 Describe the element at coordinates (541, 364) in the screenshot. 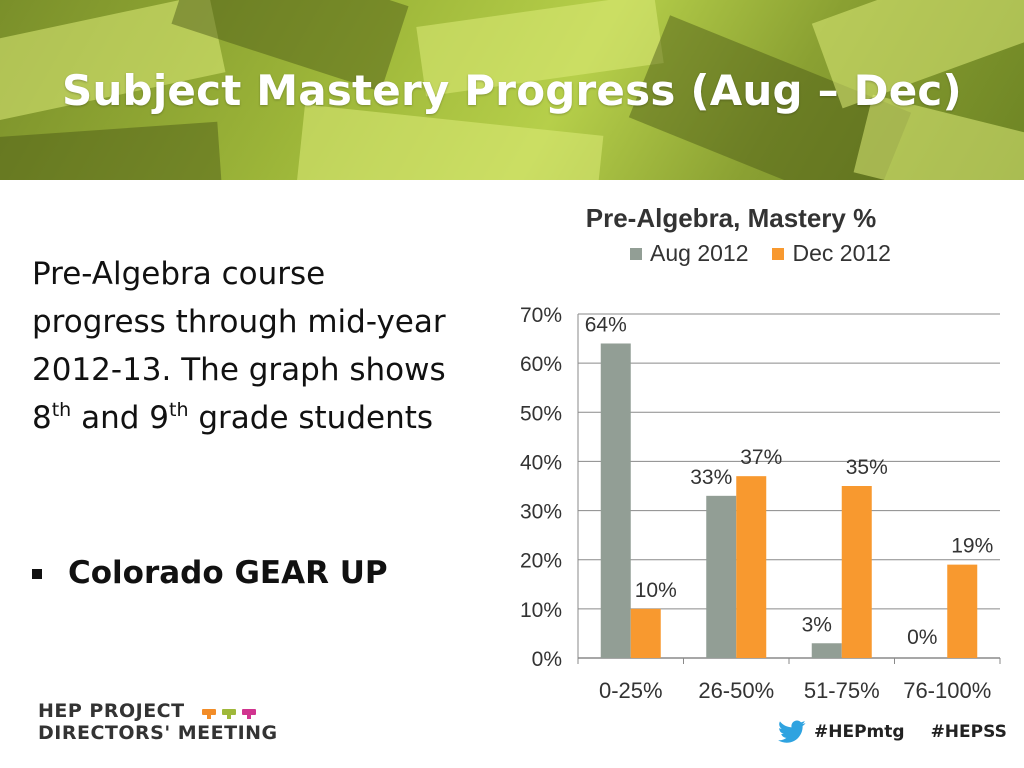

I see `y-tick-label: 60%` at that location.